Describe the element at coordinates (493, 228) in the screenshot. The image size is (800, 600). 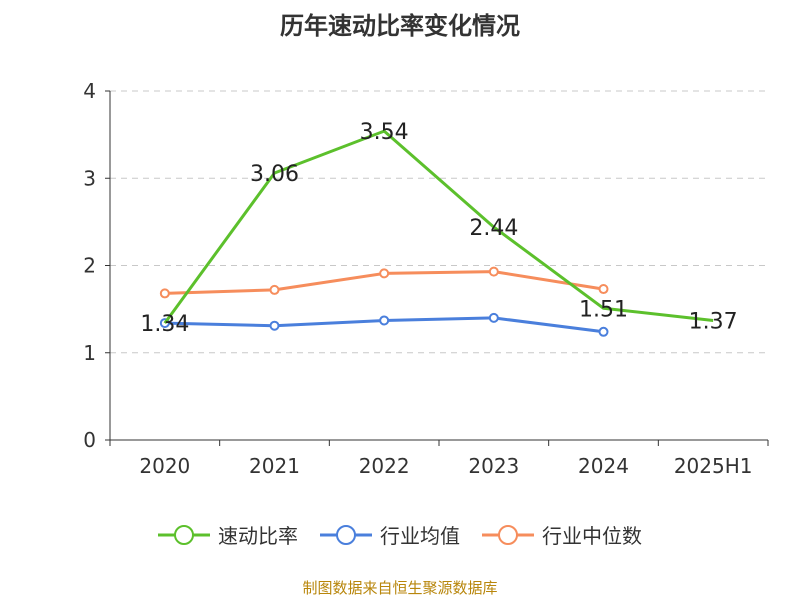
I see `data-label: 2.44` at that location.